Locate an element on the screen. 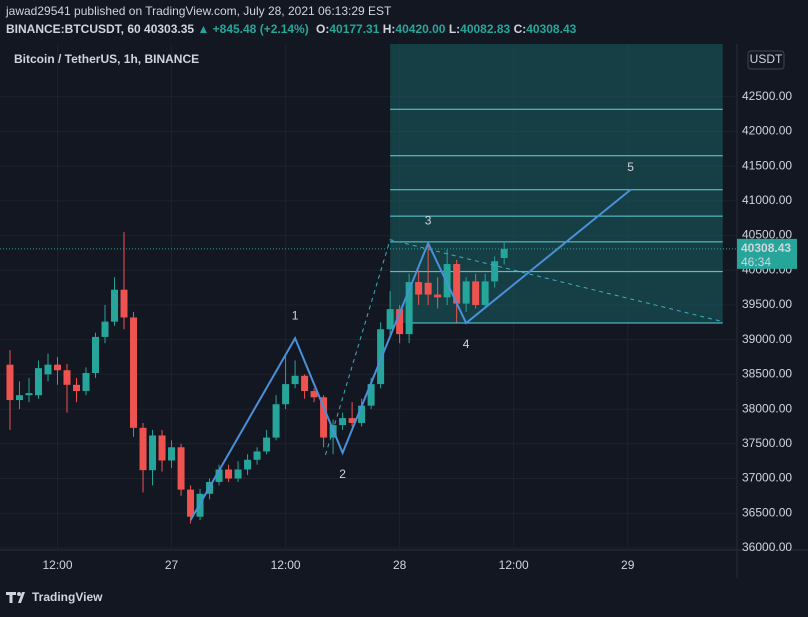 This screenshot has height=617, width=808. currency-box is located at coordinates (766, 60).